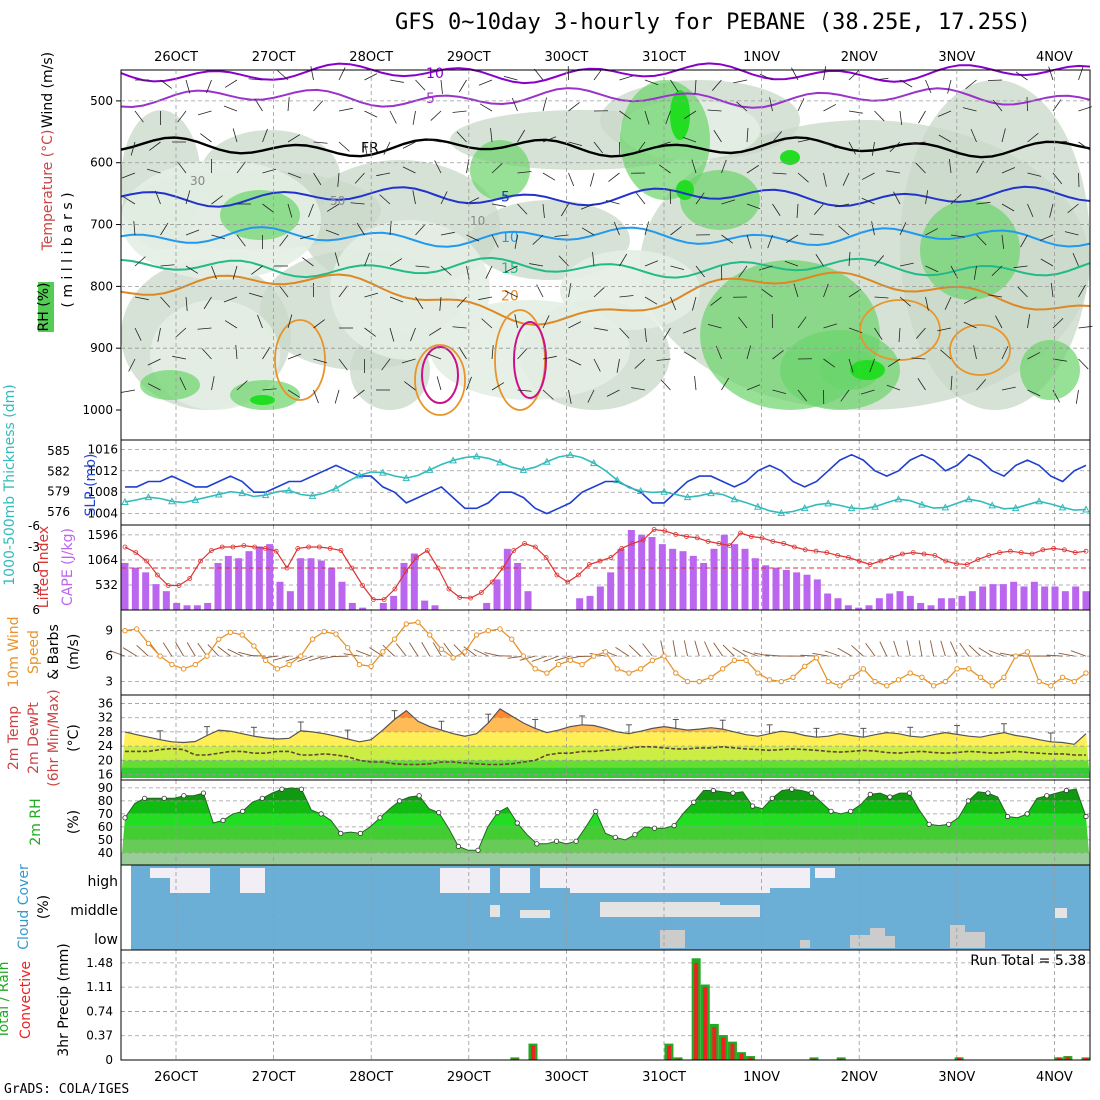 The height and width of the screenshot is (1100, 1100). Describe the element at coordinates (99, 1011) in the screenshot. I see `precip-tick-label: 0.74` at that location.